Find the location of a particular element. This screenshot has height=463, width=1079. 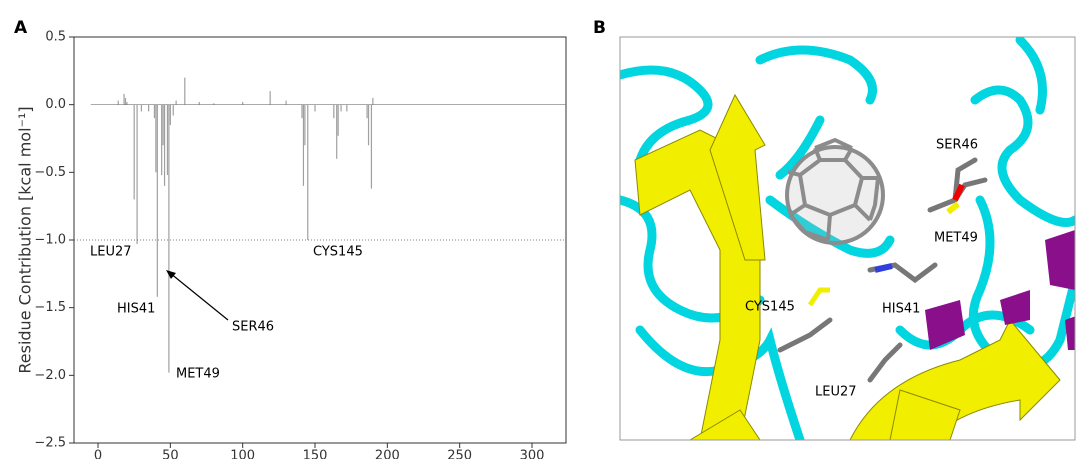

annotation: LEU27 is located at coordinates (111, 252).